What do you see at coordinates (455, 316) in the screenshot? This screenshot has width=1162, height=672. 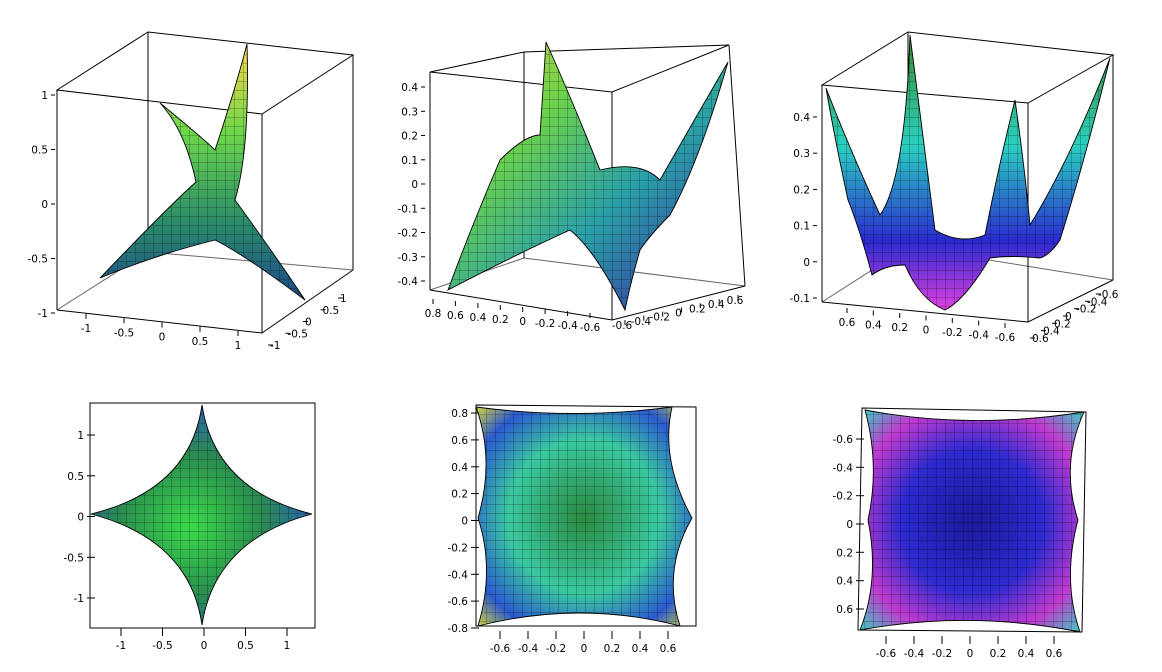 I see `p2-xt-label-1: 0.6` at bounding box center [455, 316].